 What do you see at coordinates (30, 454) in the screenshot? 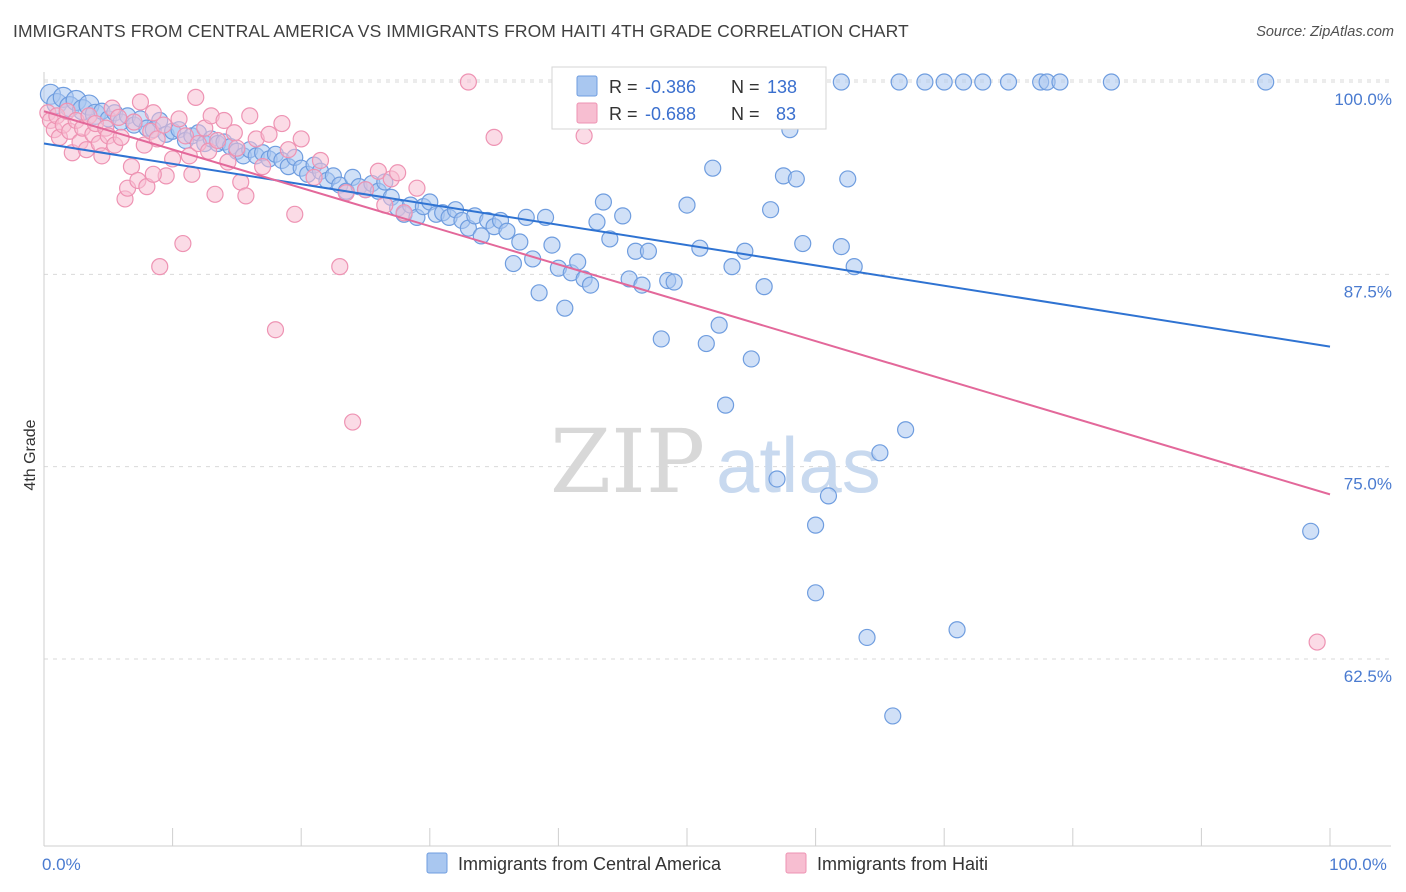
I see `y-axis-label: 4th Grade` at bounding box center [30, 454].